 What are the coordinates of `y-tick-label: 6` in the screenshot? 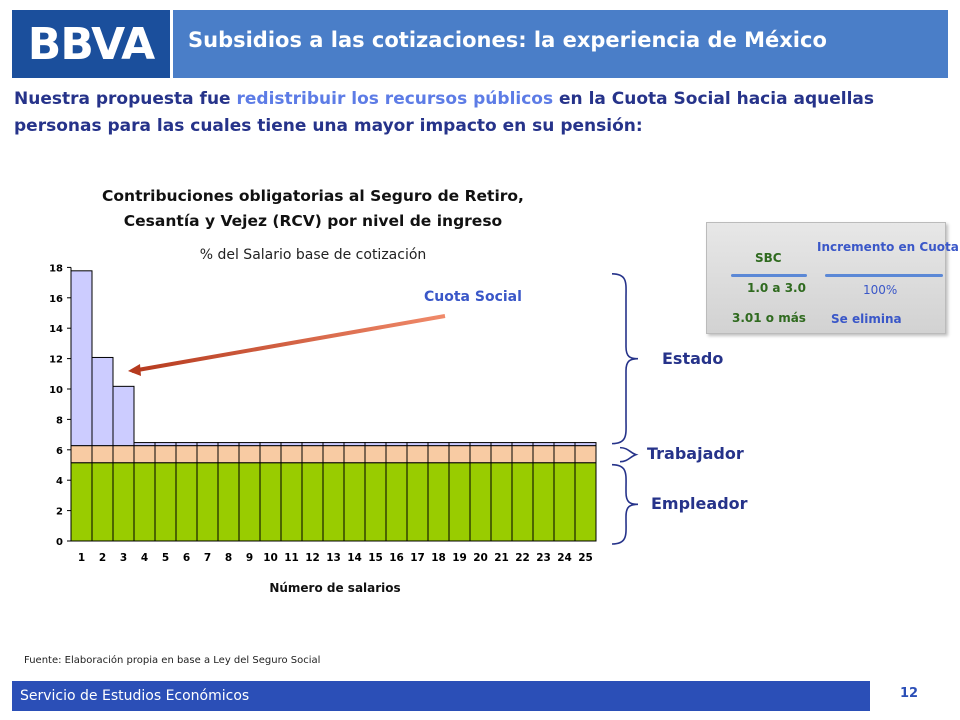 It's located at (59, 451).